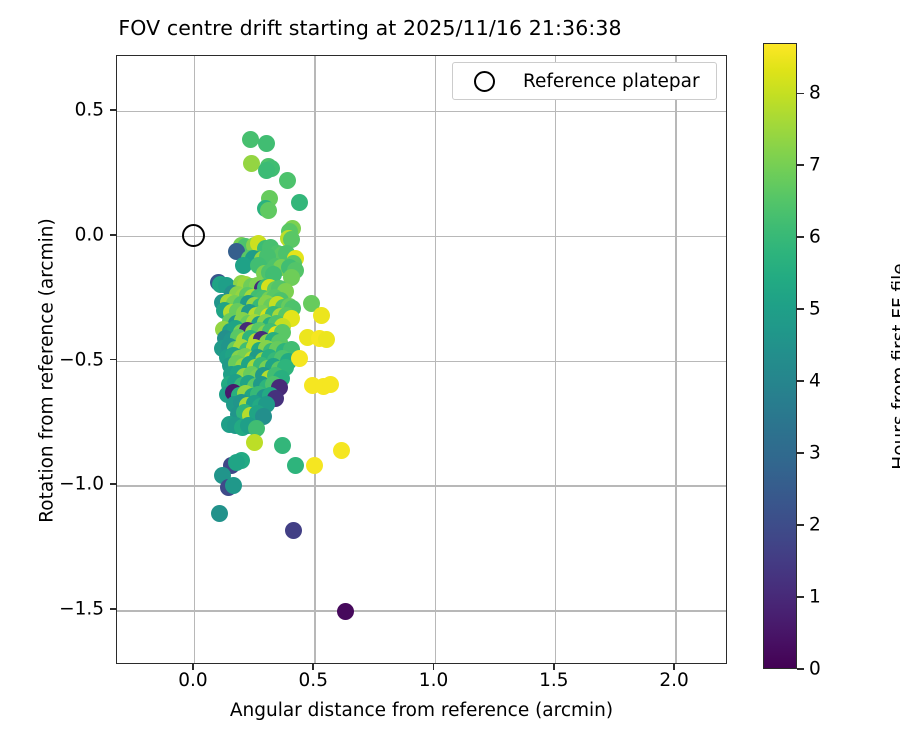 This screenshot has width=900, height=750. I want to click on x-tick-label: 2.0, so click(674, 680).